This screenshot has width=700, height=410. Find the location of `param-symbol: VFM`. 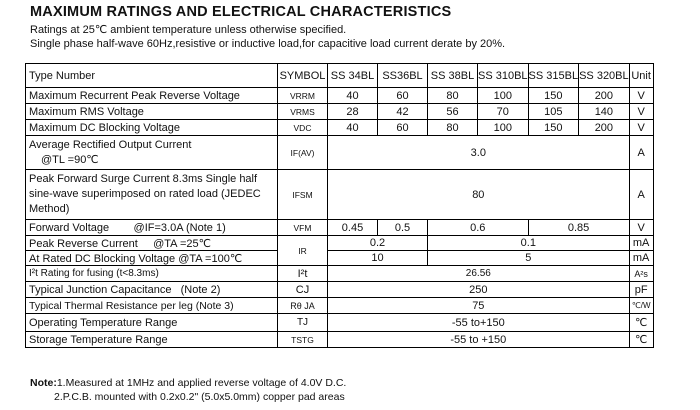

param-symbol: VFM is located at coordinates (302, 227).